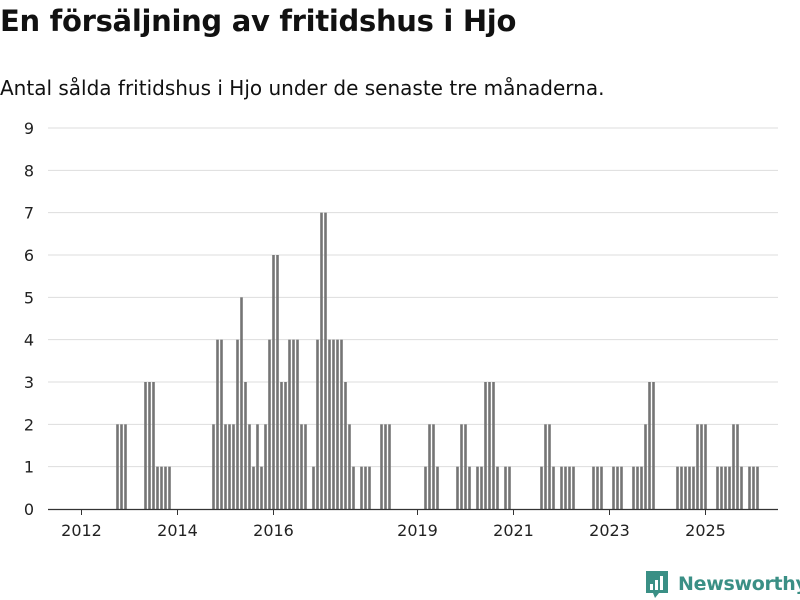 The height and width of the screenshot is (600, 800). Describe the element at coordinates (29, 509) in the screenshot. I see `y-tick-label: 0` at that location.